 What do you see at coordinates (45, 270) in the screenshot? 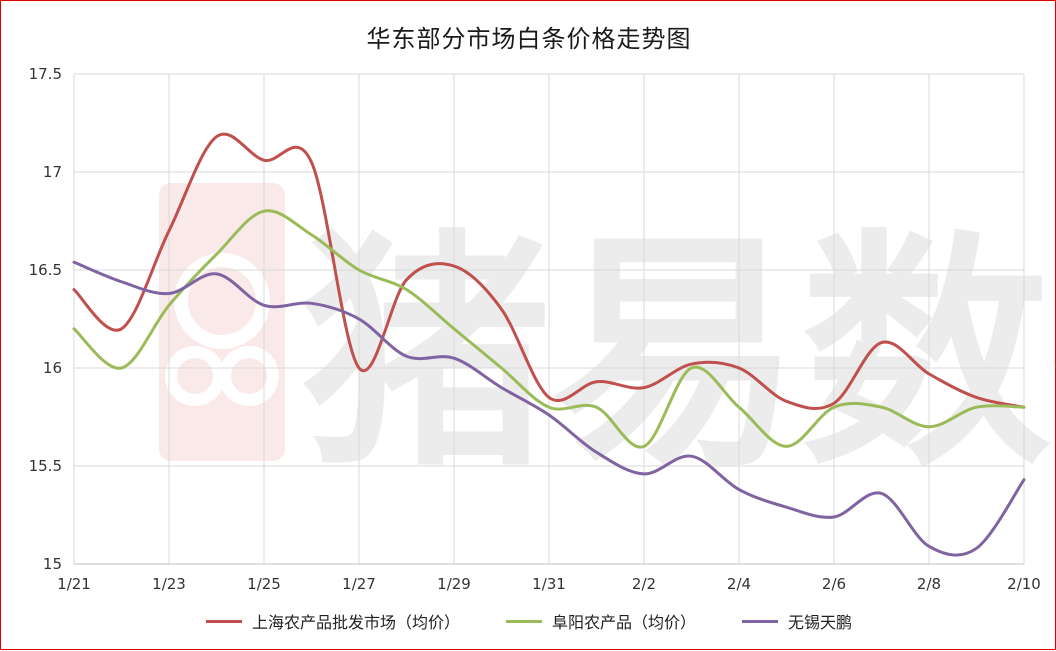
I see `y-tick-label: 16.5` at bounding box center [45, 270].